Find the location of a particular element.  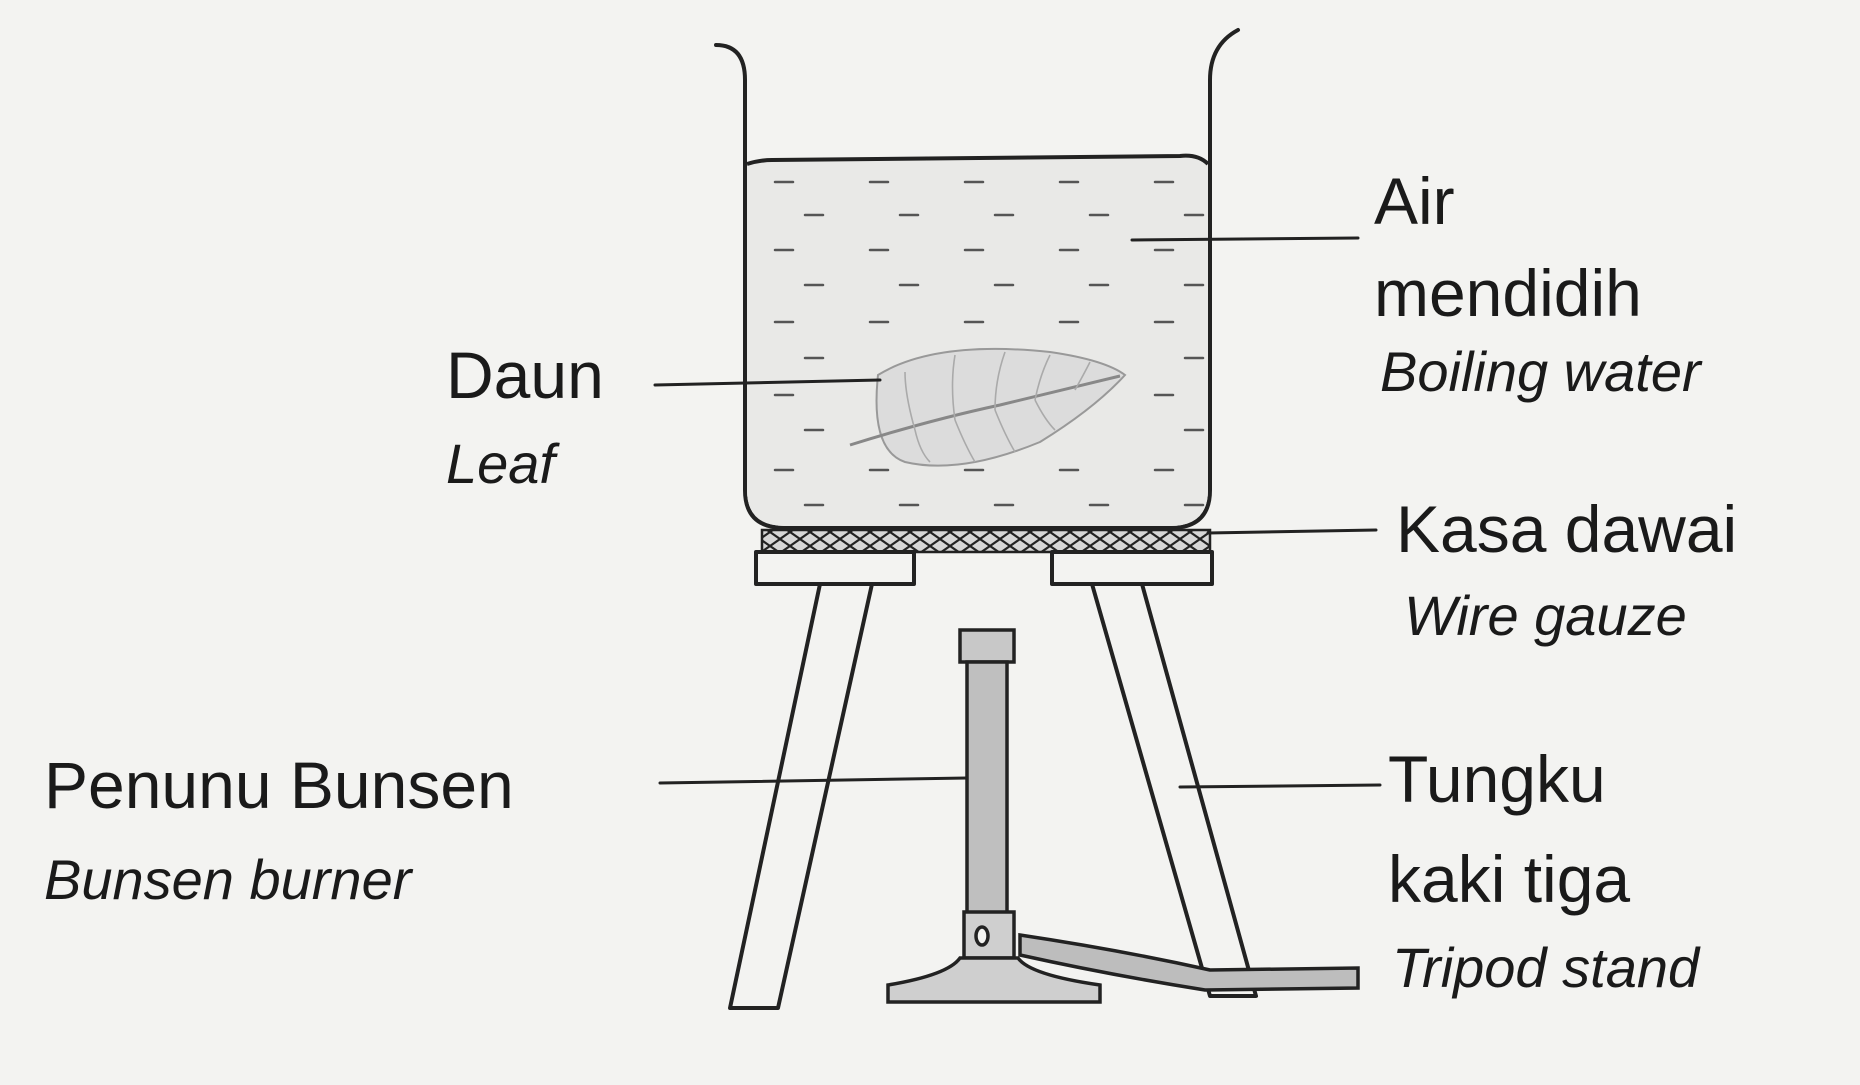

label-tripod-stand: Tripod stand is located at coordinates (1546, 967).